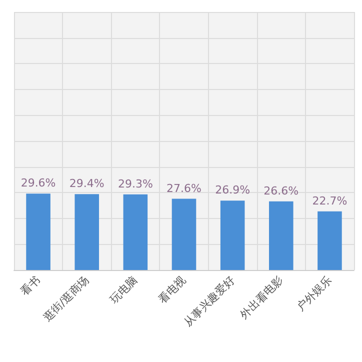  What do you see at coordinates (184, 188) in the screenshot?
I see `data-label: 27.6%` at bounding box center [184, 188].